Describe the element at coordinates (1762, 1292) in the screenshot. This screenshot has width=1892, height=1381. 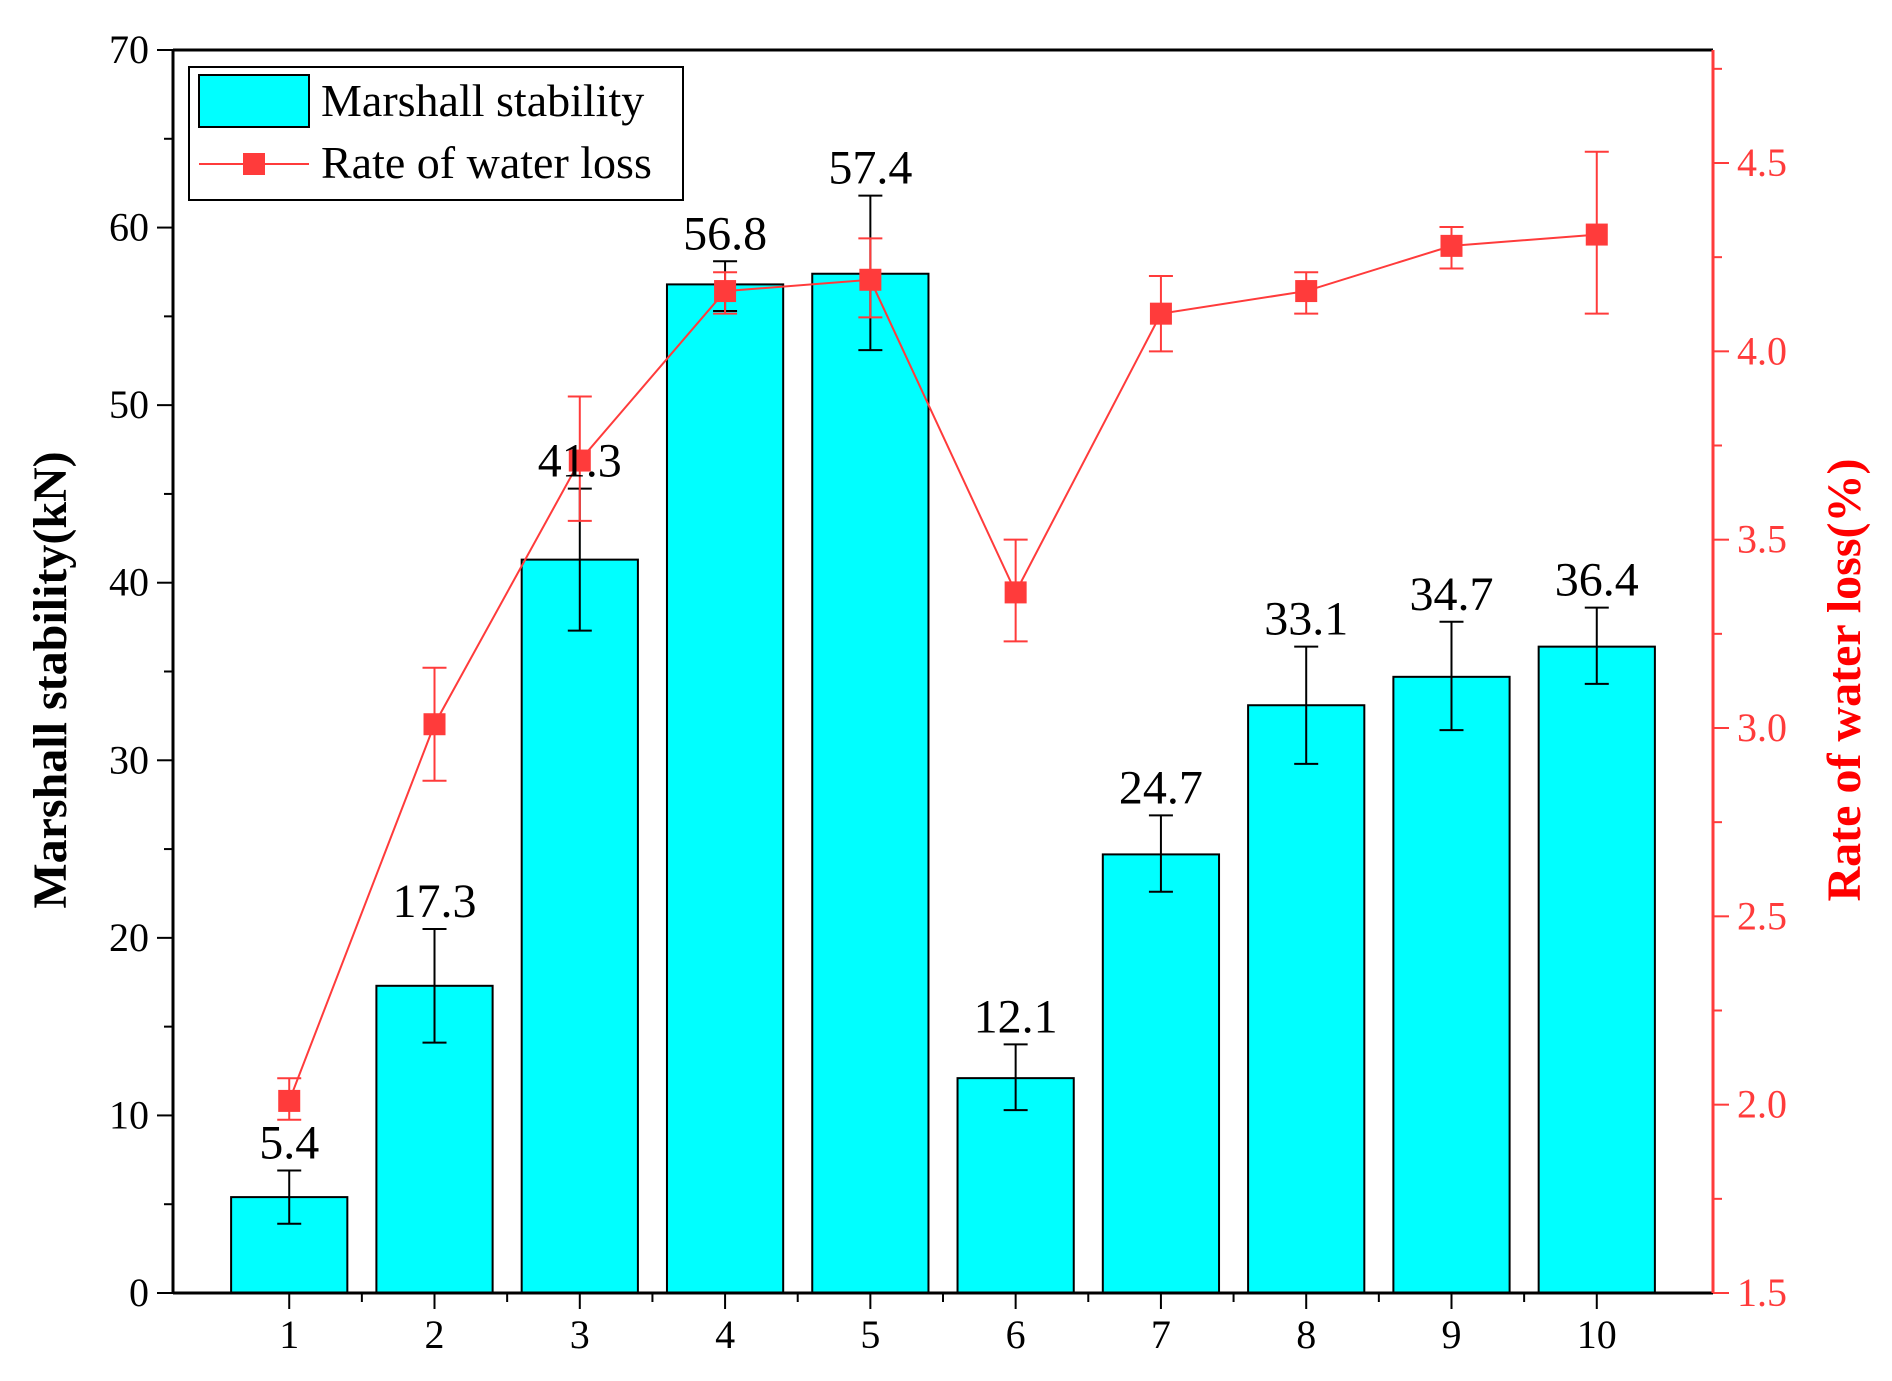
I see `y2-tick-label-1.5: 1.5` at that location.